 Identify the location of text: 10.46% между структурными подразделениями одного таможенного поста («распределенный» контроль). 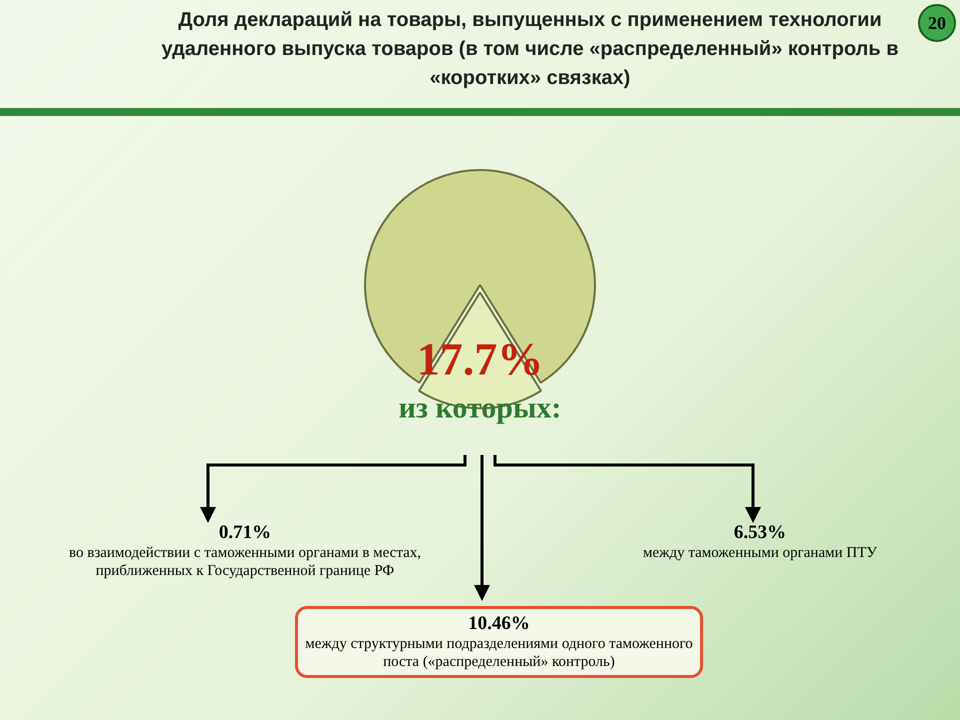
(499, 642).